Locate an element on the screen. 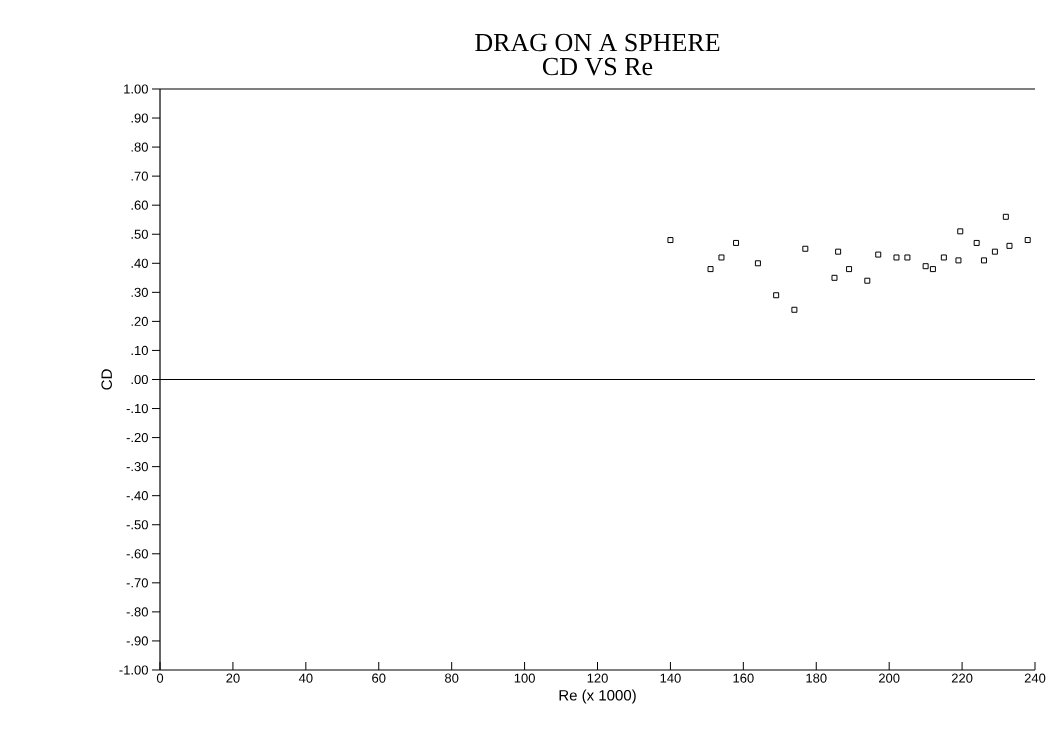  y-axis-title: CD is located at coordinates (106, 379).